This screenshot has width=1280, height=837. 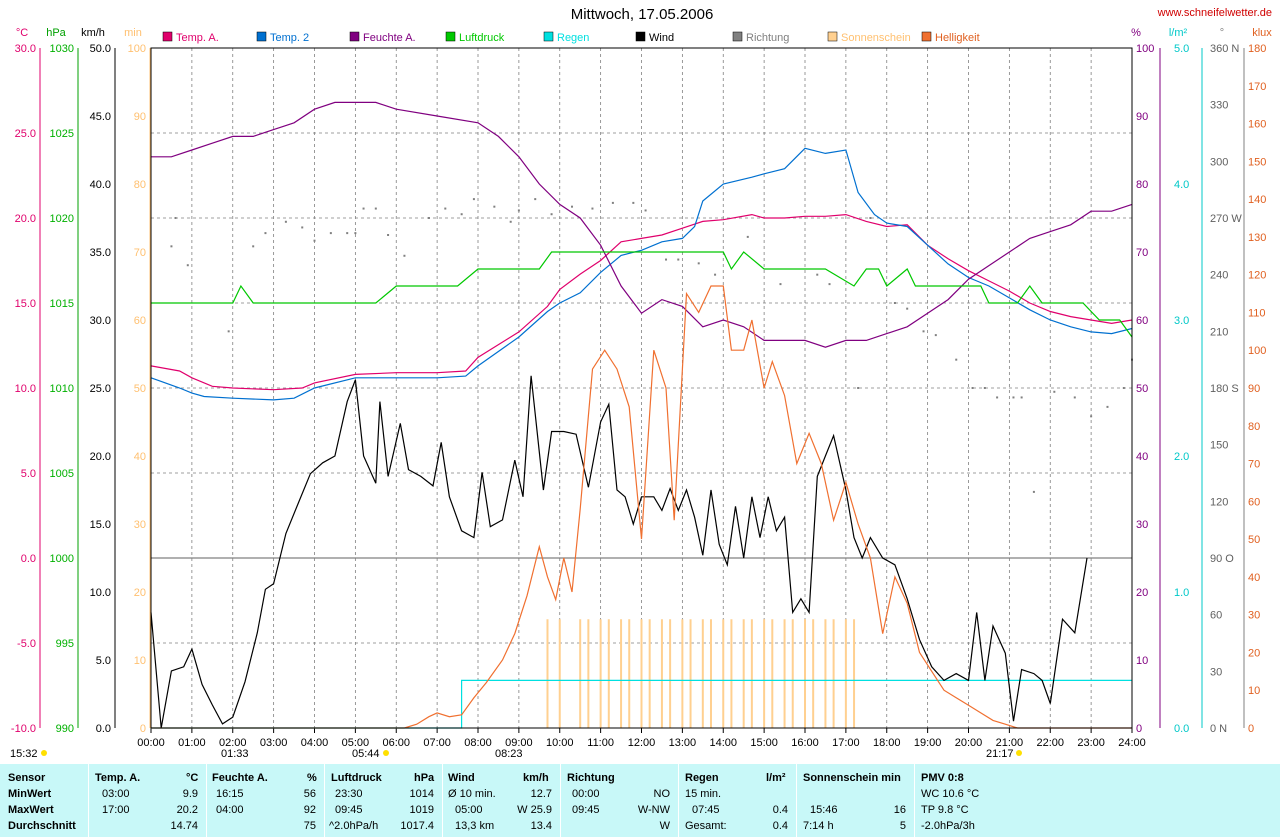 I want to click on tick-direction: 240, so click(x=1219, y=276).